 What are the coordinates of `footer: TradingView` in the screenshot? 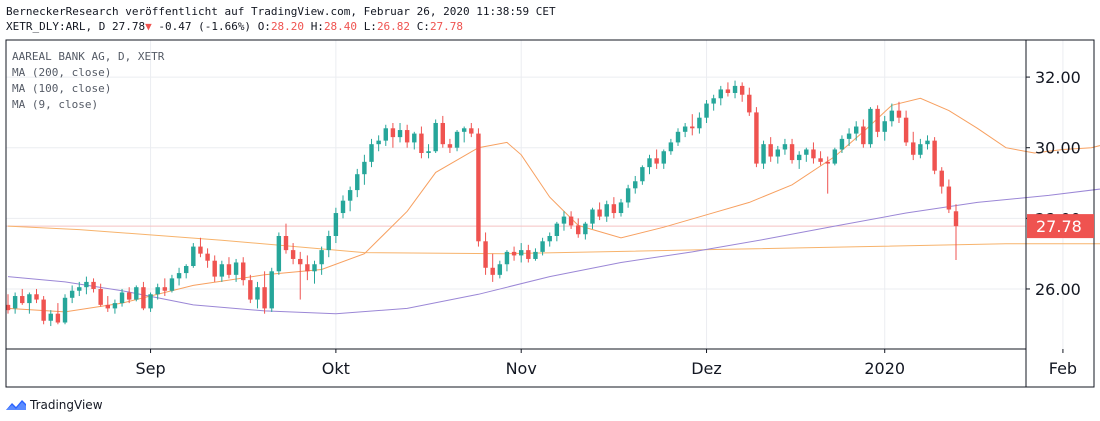 It's located at (54, 405).